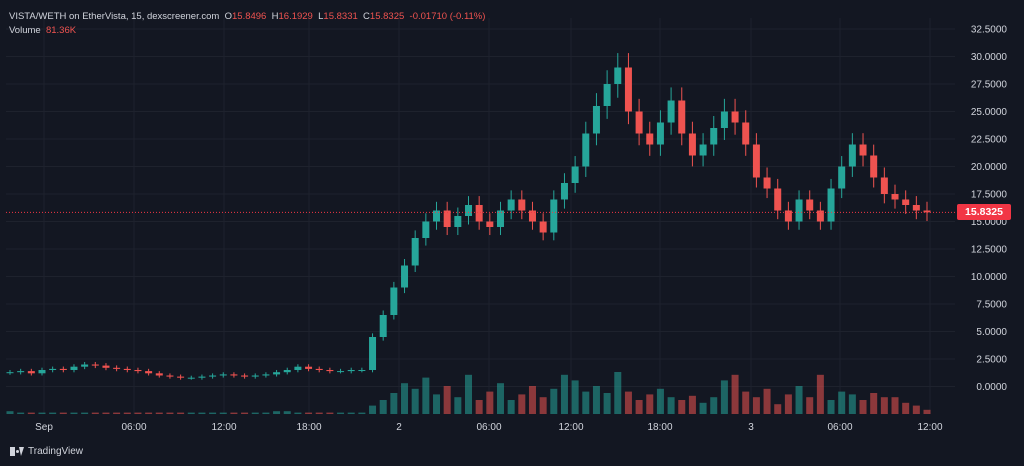 This screenshot has height=466, width=1024. What do you see at coordinates (989, 195) in the screenshot?
I see `y-tick-label: 17.5000` at bounding box center [989, 195].